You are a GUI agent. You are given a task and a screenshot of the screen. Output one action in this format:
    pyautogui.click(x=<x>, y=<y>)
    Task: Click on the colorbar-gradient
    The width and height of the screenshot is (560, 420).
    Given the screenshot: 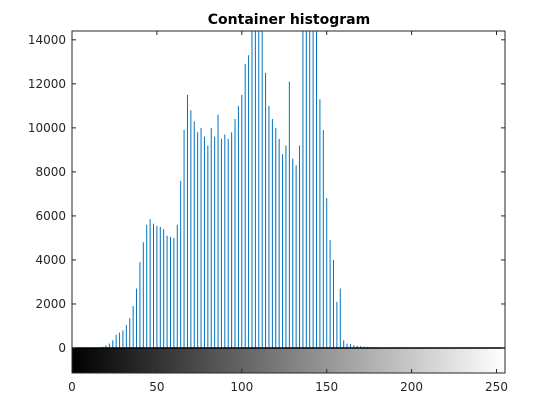 What is the action you would take?
    pyautogui.click(x=288, y=360)
    